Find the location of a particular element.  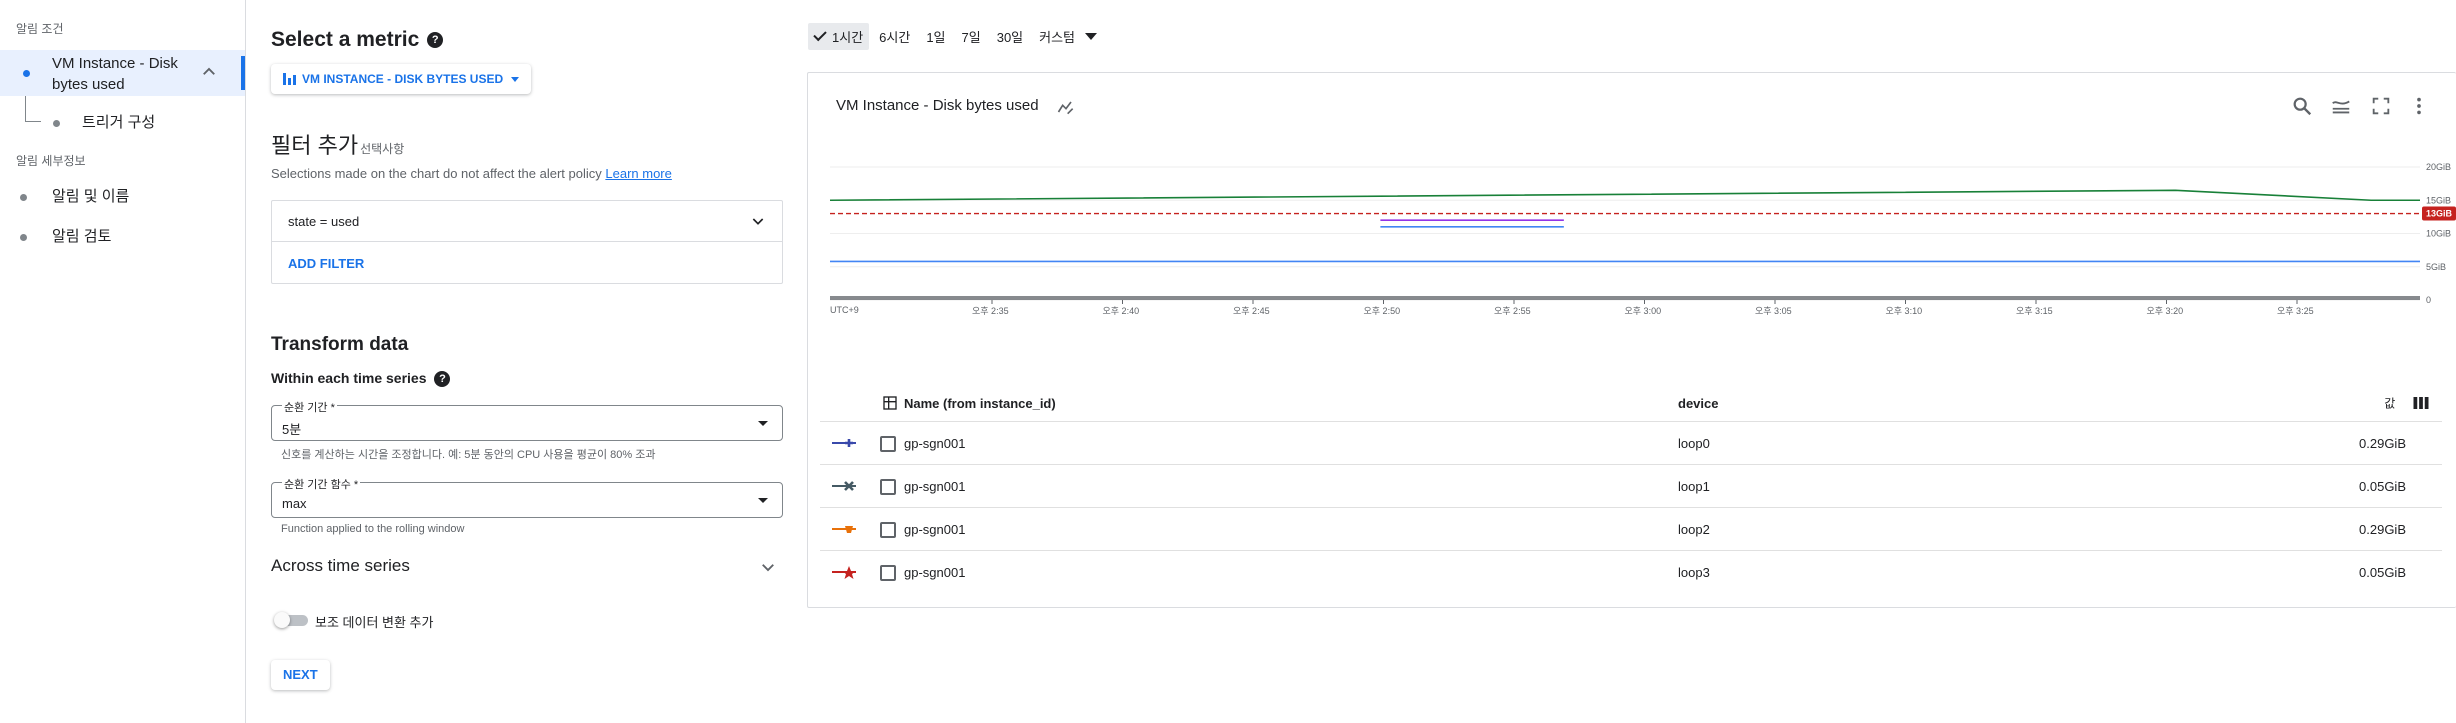

table-row: gp-sgn001 loop0 0.29GiB is located at coordinates (1631, 442).